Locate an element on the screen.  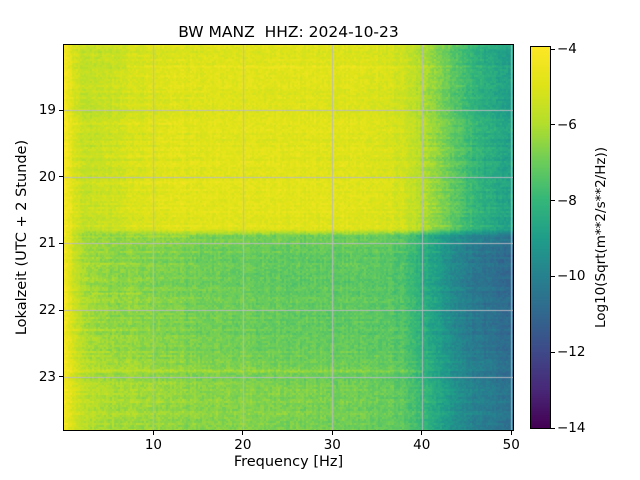
x-tick-label: 50 is located at coordinates (511, 445).